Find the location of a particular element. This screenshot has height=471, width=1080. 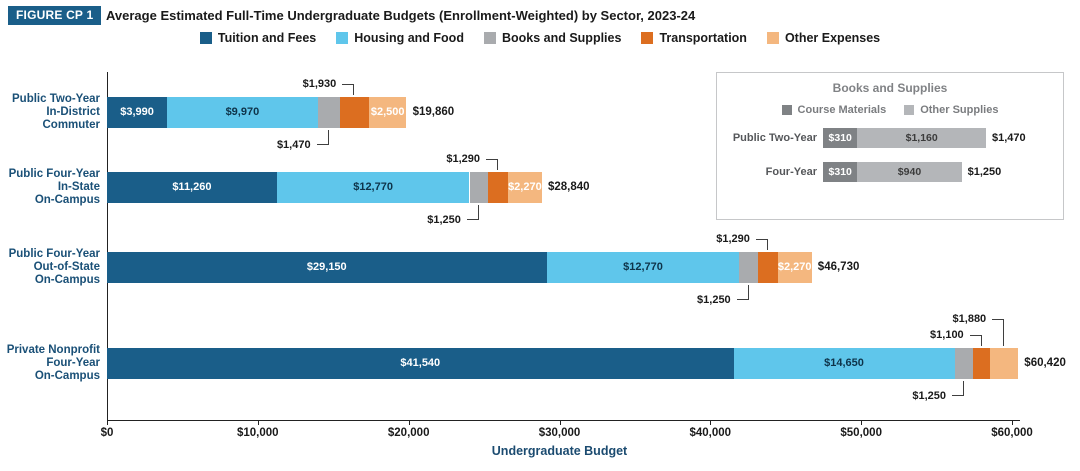

category-label-line: Four-Year is located at coordinates (73, 363).